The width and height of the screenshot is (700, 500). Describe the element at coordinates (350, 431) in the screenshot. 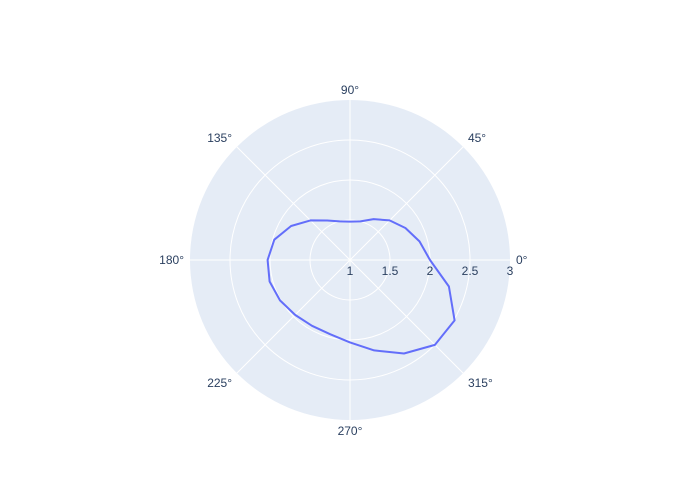

I see `angular-tick-label: 270°` at that location.